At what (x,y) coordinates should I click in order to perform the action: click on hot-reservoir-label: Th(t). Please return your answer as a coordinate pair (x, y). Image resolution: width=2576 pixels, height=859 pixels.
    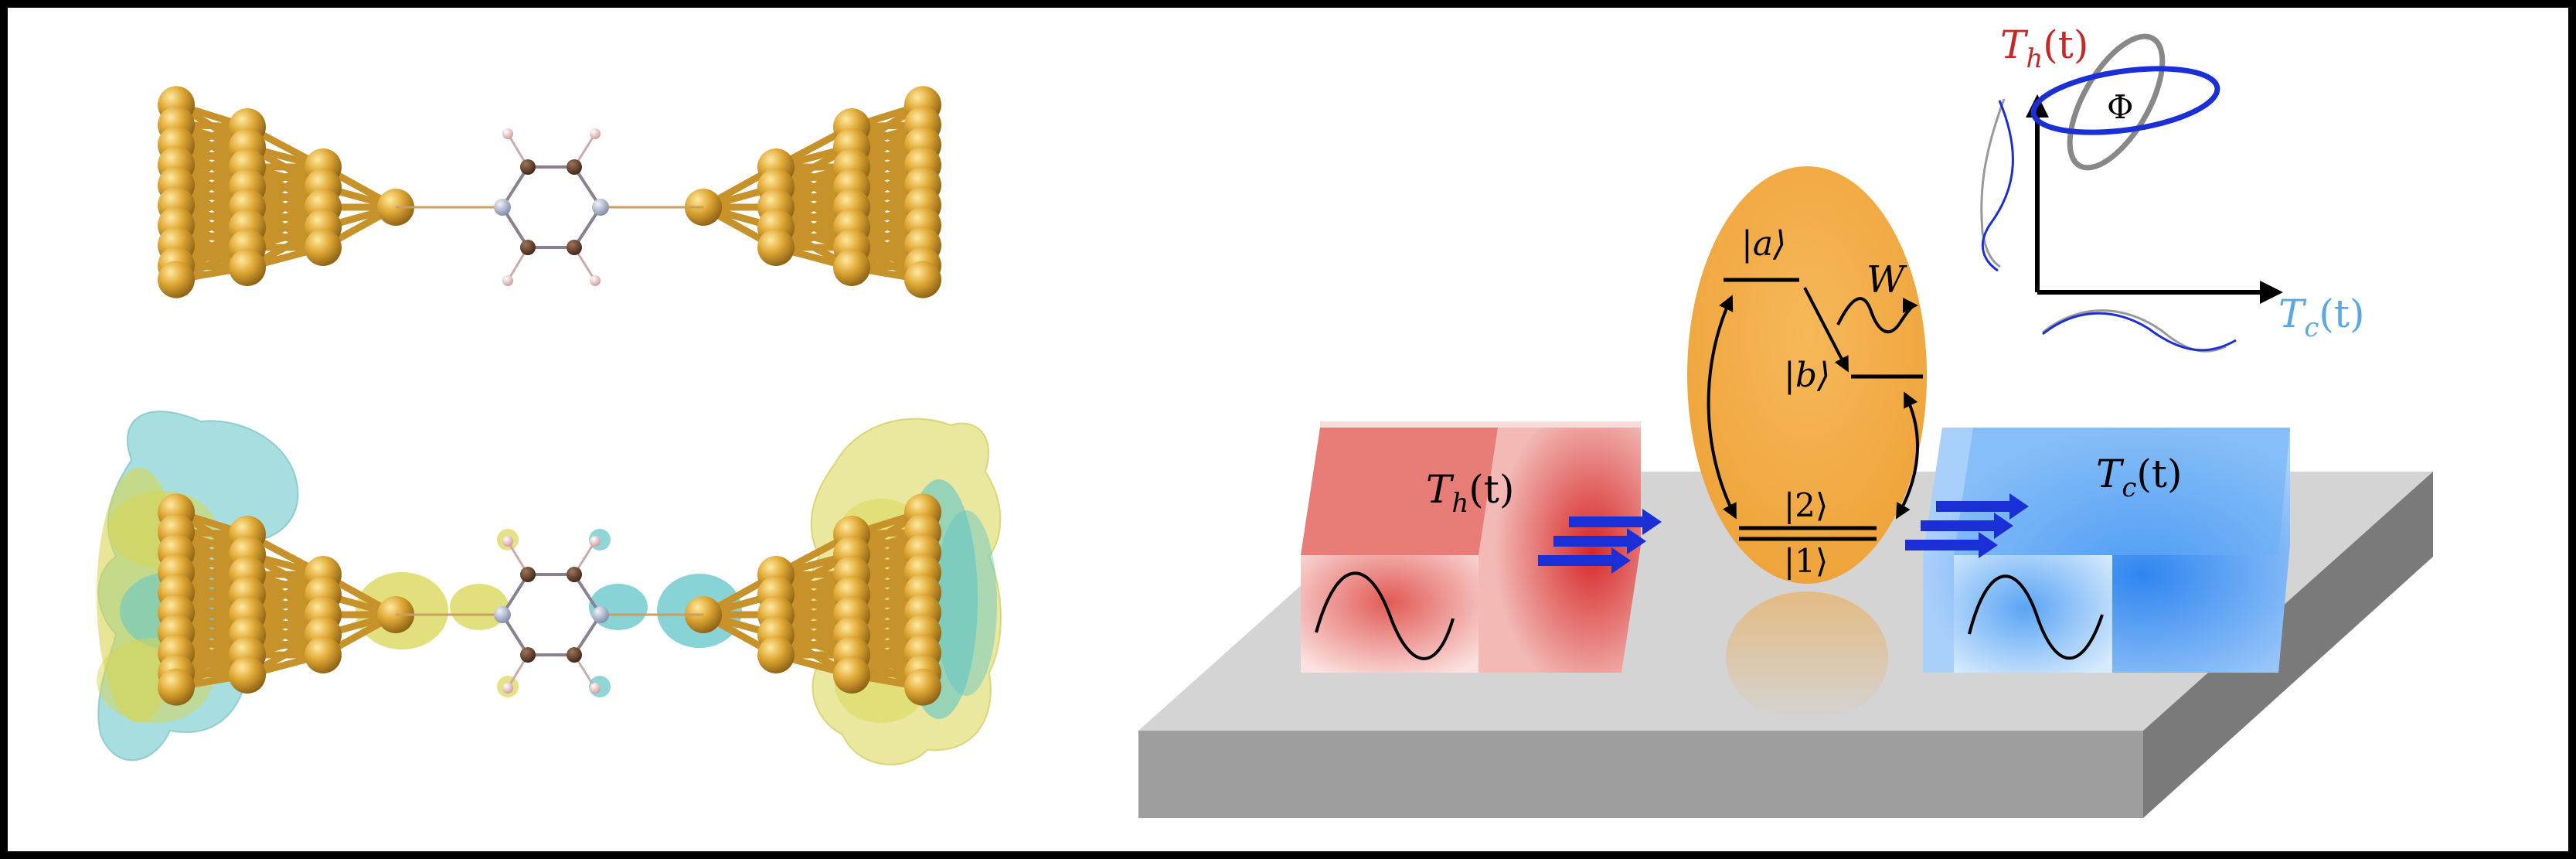
    Looking at the image, I should click on (1470, 493).